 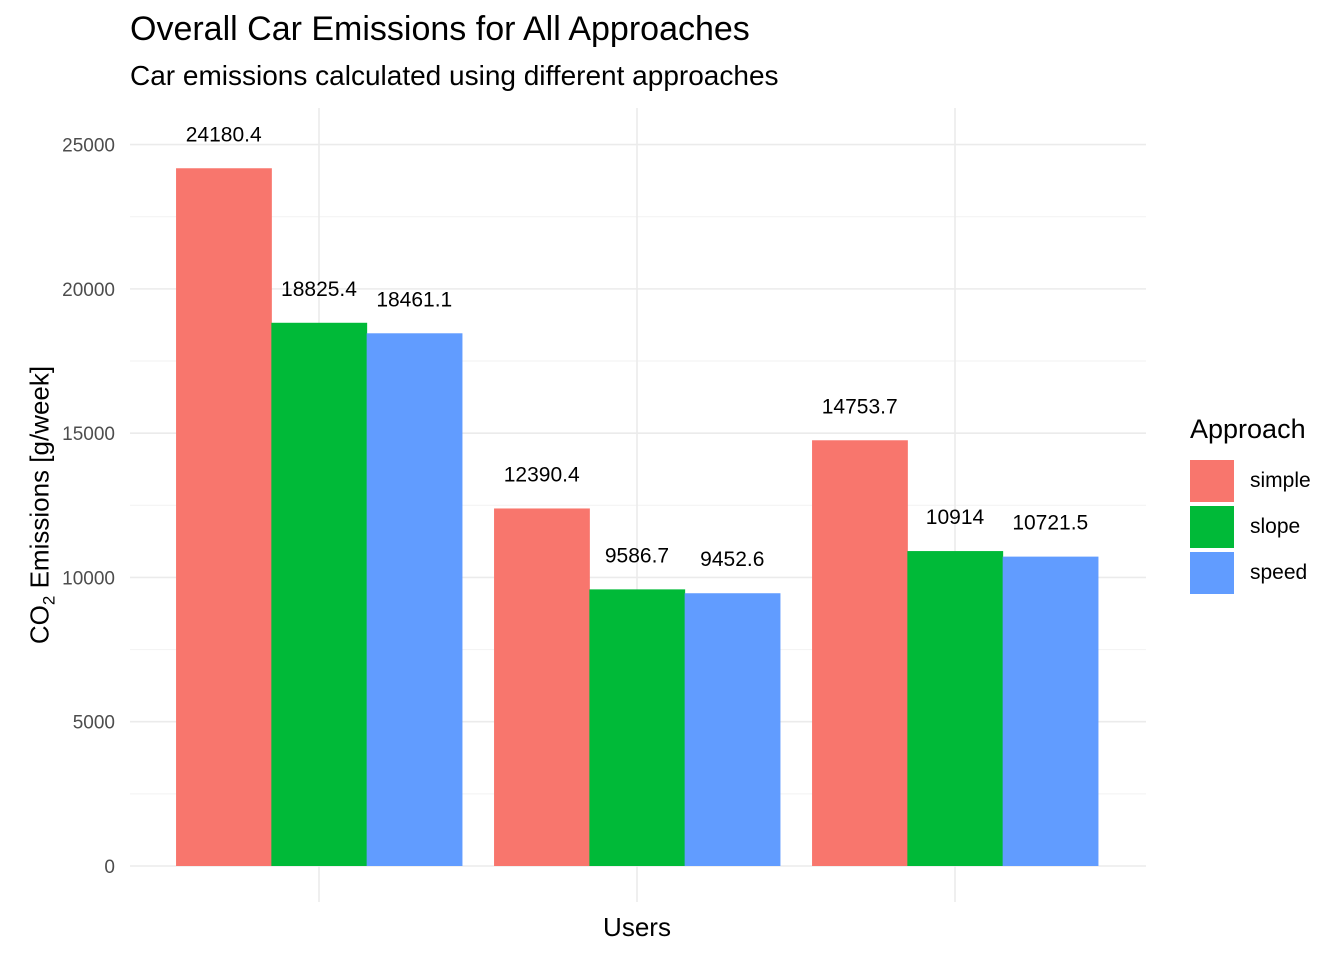 What do you see at coordinates (94, 723) in the screenshot?
I see `y-tick-label: 5000` at bounding box center [94, 723].